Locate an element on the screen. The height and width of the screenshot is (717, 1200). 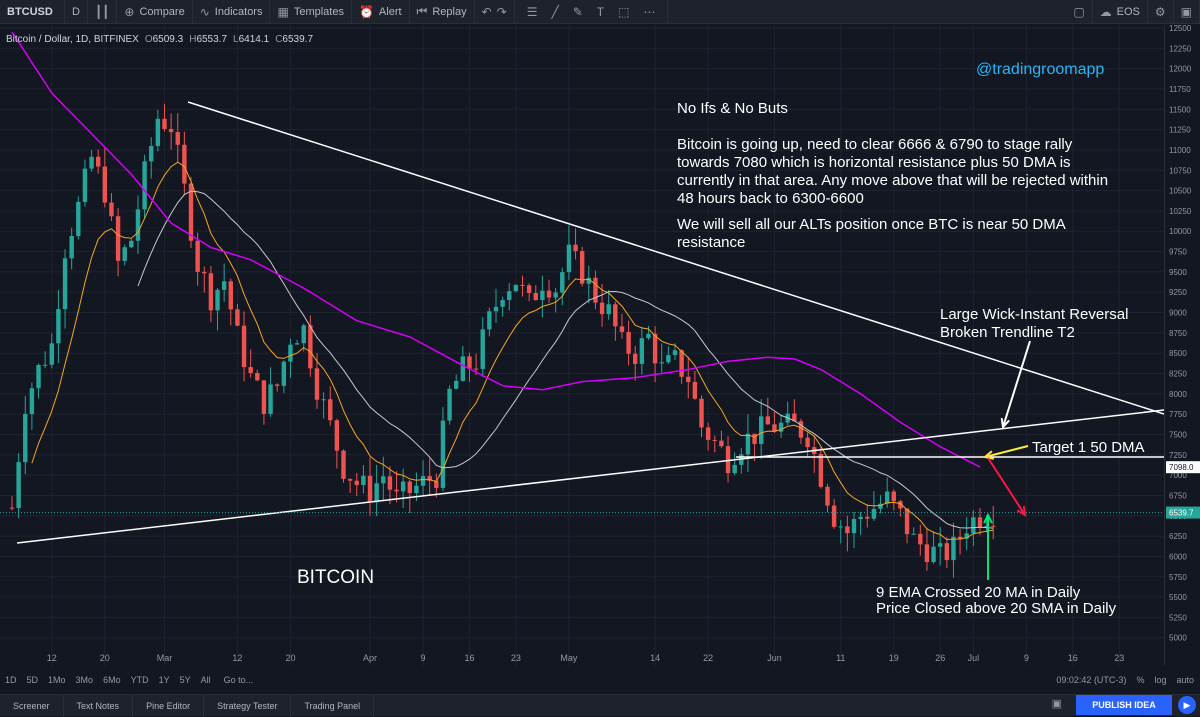
publish-idea-button: PUBLISH IDEA is located at coordinates (1124, 705).